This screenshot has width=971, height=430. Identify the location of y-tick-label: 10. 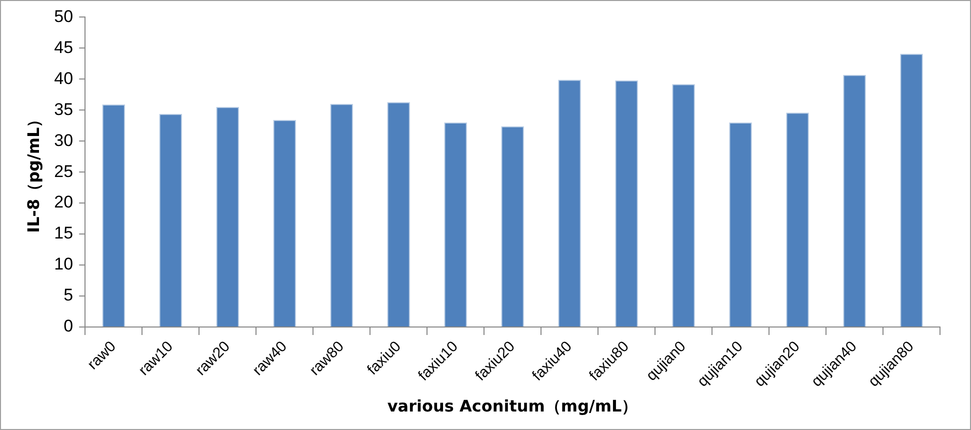
(64, 264).